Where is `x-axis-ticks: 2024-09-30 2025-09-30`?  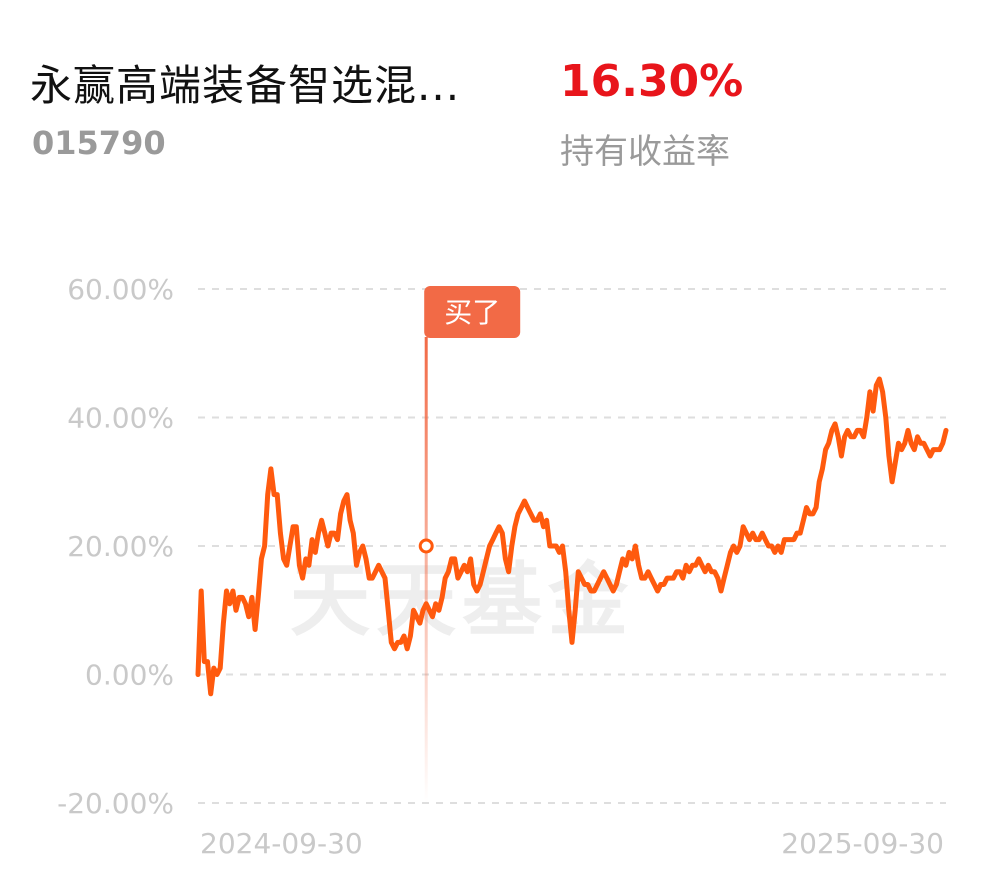
x-axis-ticks: 2024-09-30 2025-09-30 is located at coordinates (572, 843).